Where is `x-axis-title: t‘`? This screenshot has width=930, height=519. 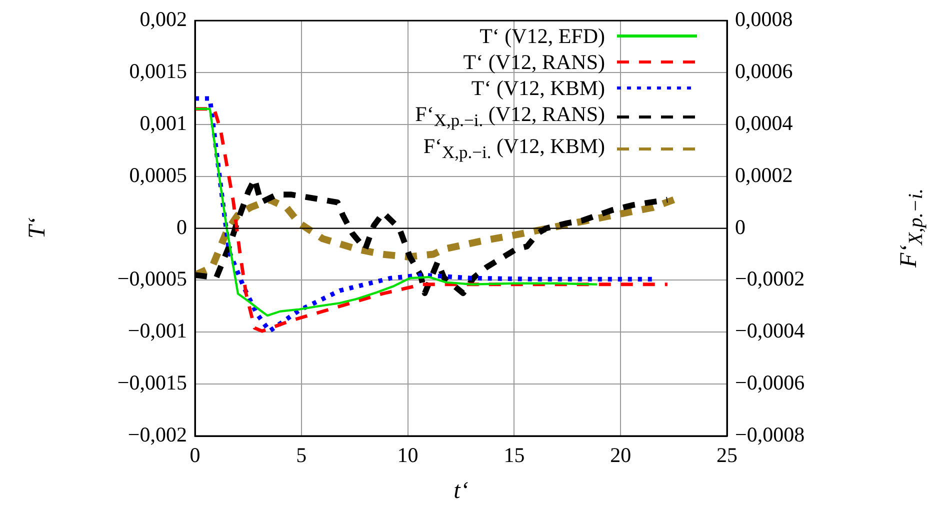
x-axis-title: t‘ is located at coordinates (461, 491).